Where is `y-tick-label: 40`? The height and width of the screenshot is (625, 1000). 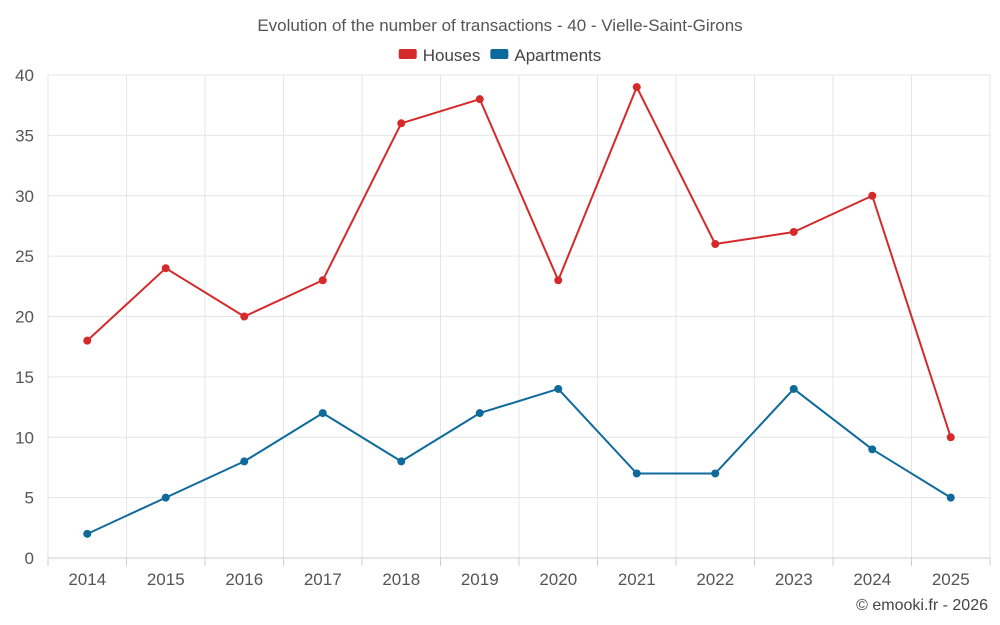 y-tick-label: 40 is located at coordinates (24, 75).